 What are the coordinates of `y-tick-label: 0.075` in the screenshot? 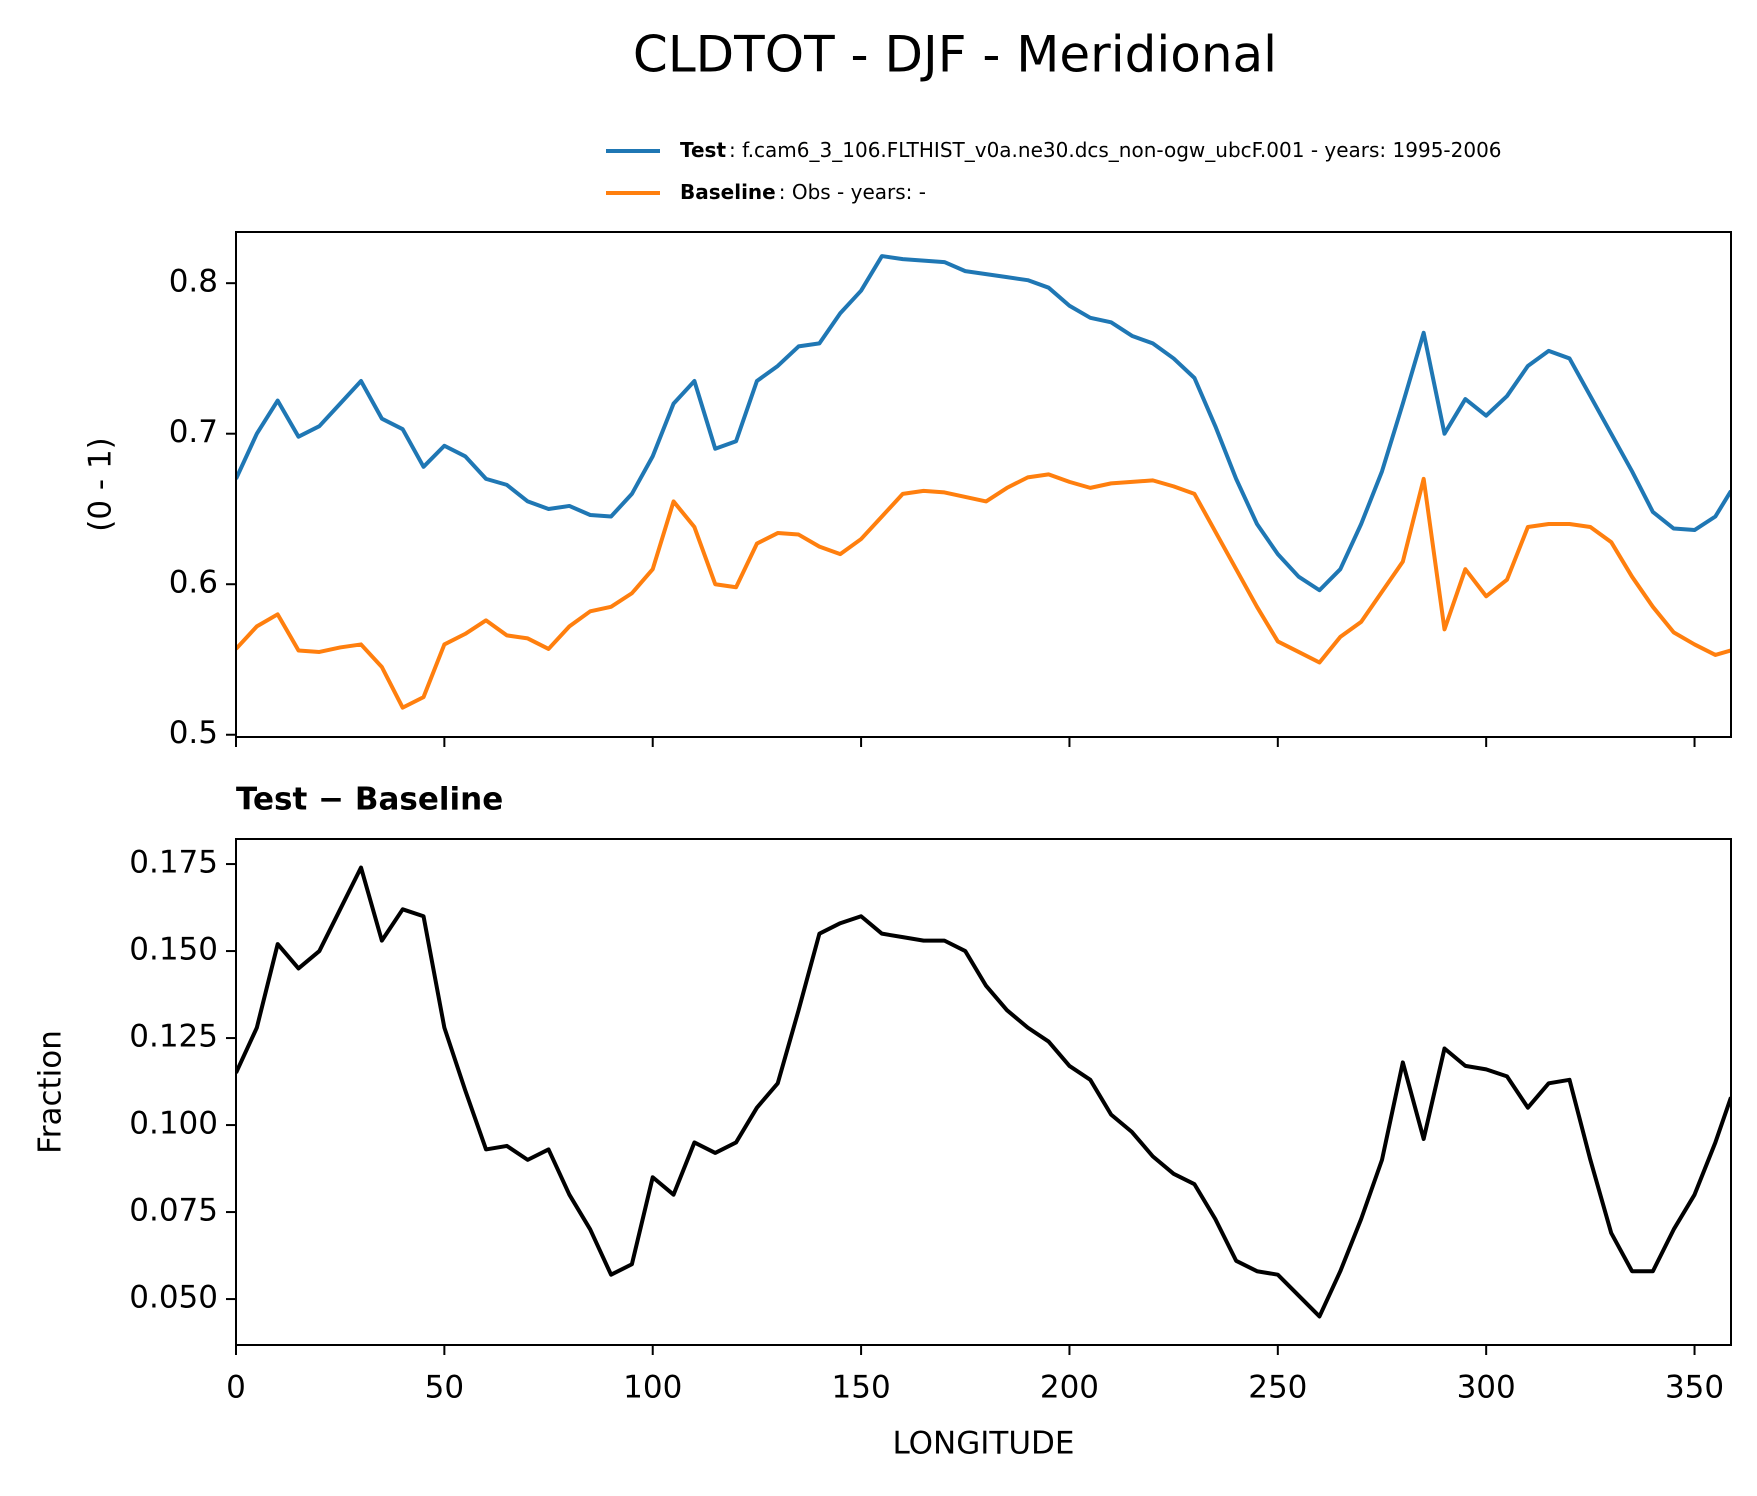 It's located at (173, 1211).